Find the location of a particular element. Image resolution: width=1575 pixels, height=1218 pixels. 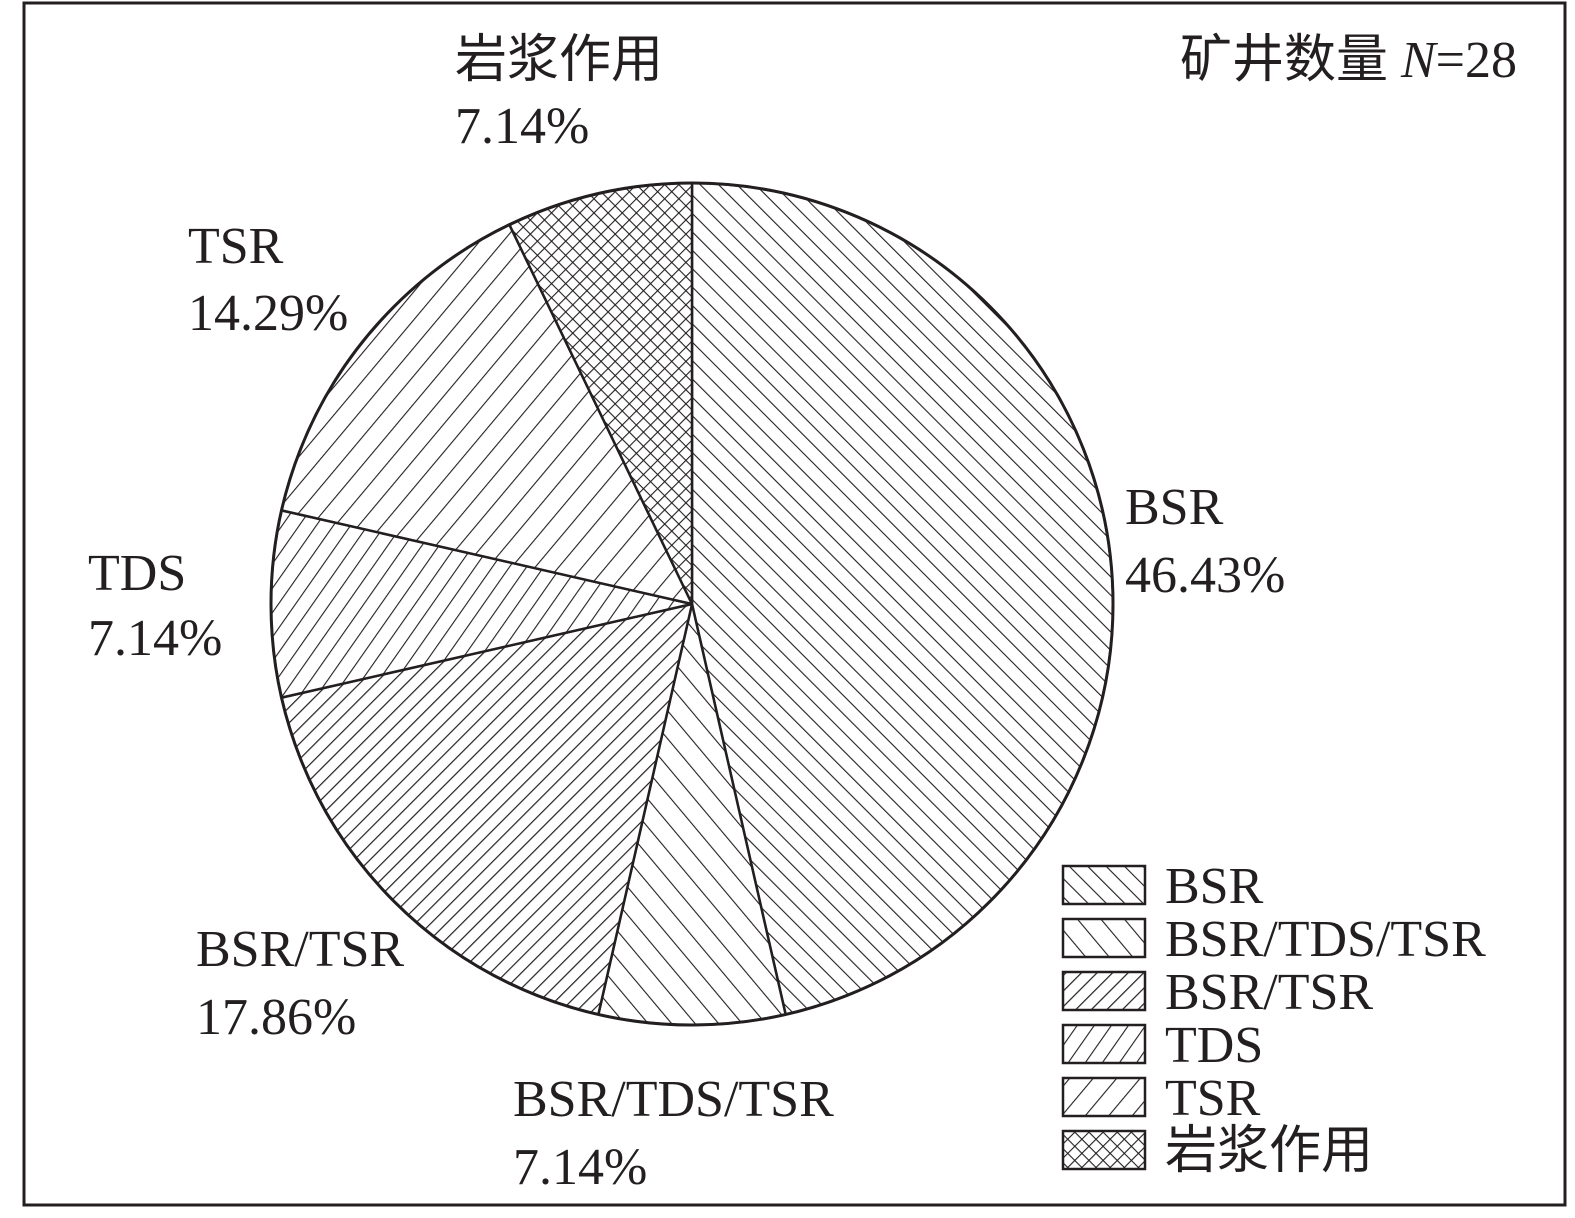

slice-percent-tds: 7.14% is located at coordinates (155, 638).